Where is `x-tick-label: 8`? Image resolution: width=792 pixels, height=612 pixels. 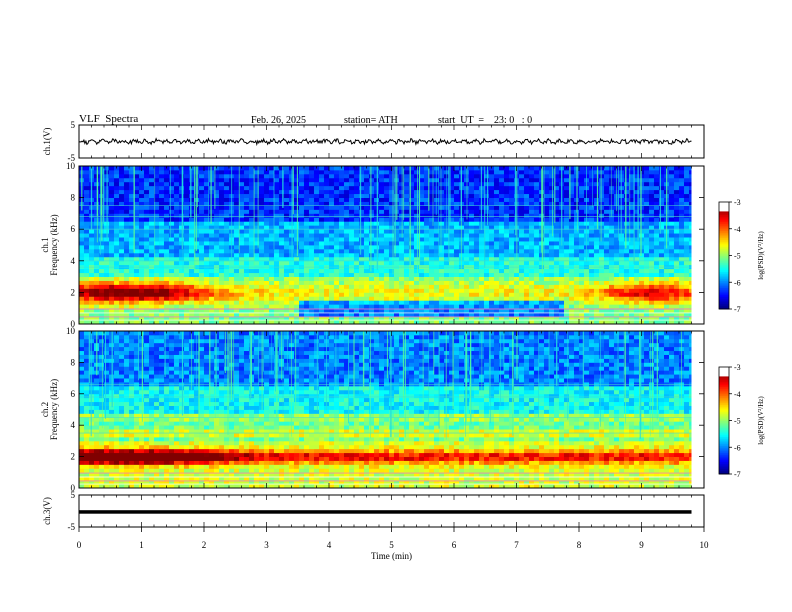 x-tick-label: 8 is located at coordinates (579, 545).